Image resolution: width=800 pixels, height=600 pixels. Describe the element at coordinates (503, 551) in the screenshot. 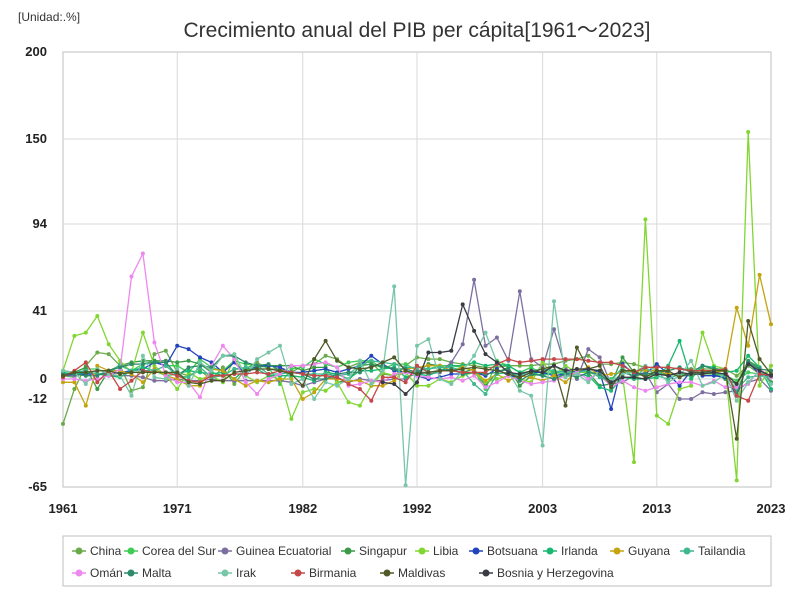

I see `legend-item: Botsuana` at that location.